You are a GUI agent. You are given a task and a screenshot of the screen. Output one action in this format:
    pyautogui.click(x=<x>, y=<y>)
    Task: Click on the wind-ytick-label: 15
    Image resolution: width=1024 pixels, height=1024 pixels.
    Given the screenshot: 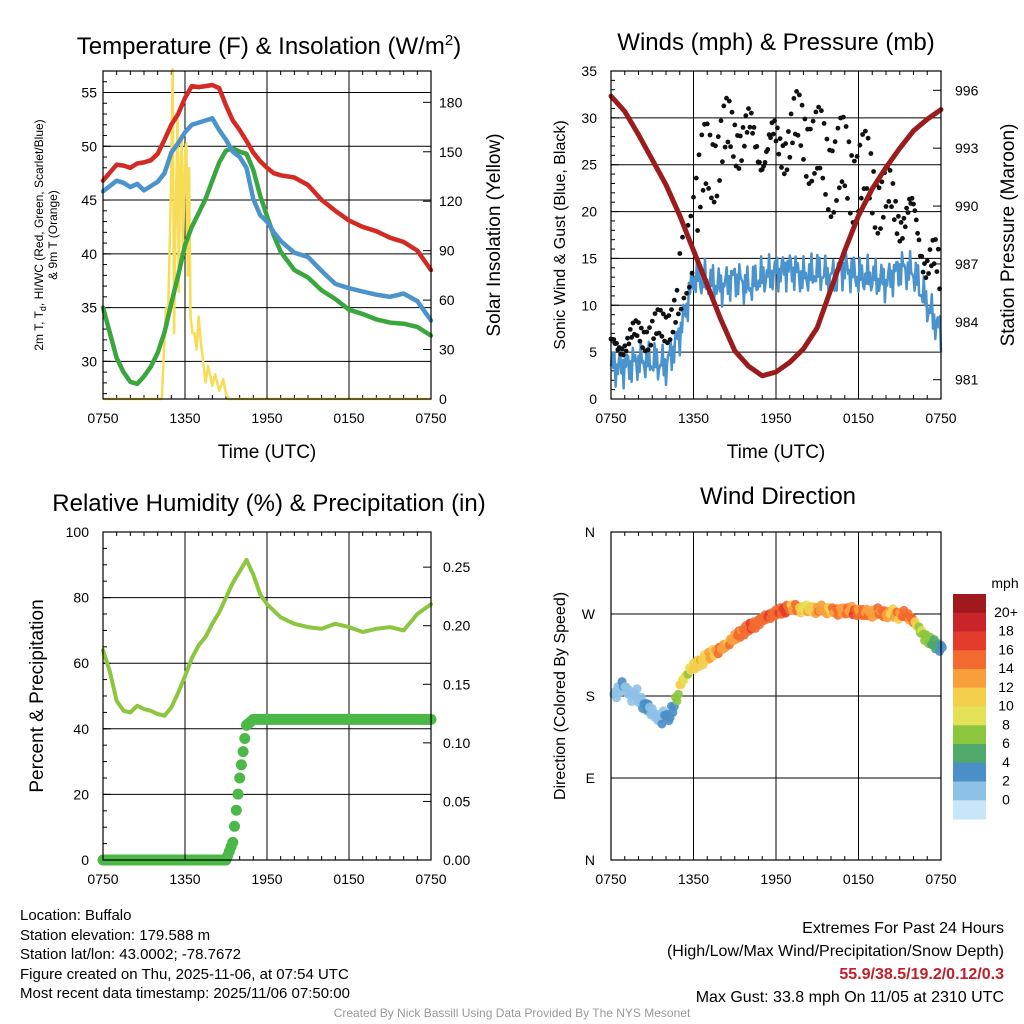 What is the action you would take?
    pyautogui.click(x=589, y=258)
    